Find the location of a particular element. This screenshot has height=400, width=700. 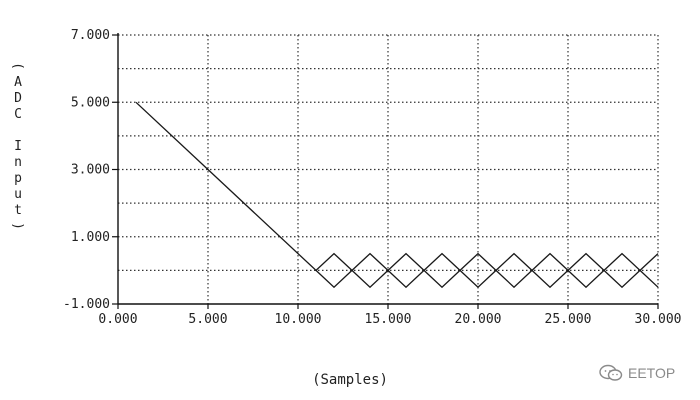

x-tick-label: 15.000 is located at coordinates (388, 319).